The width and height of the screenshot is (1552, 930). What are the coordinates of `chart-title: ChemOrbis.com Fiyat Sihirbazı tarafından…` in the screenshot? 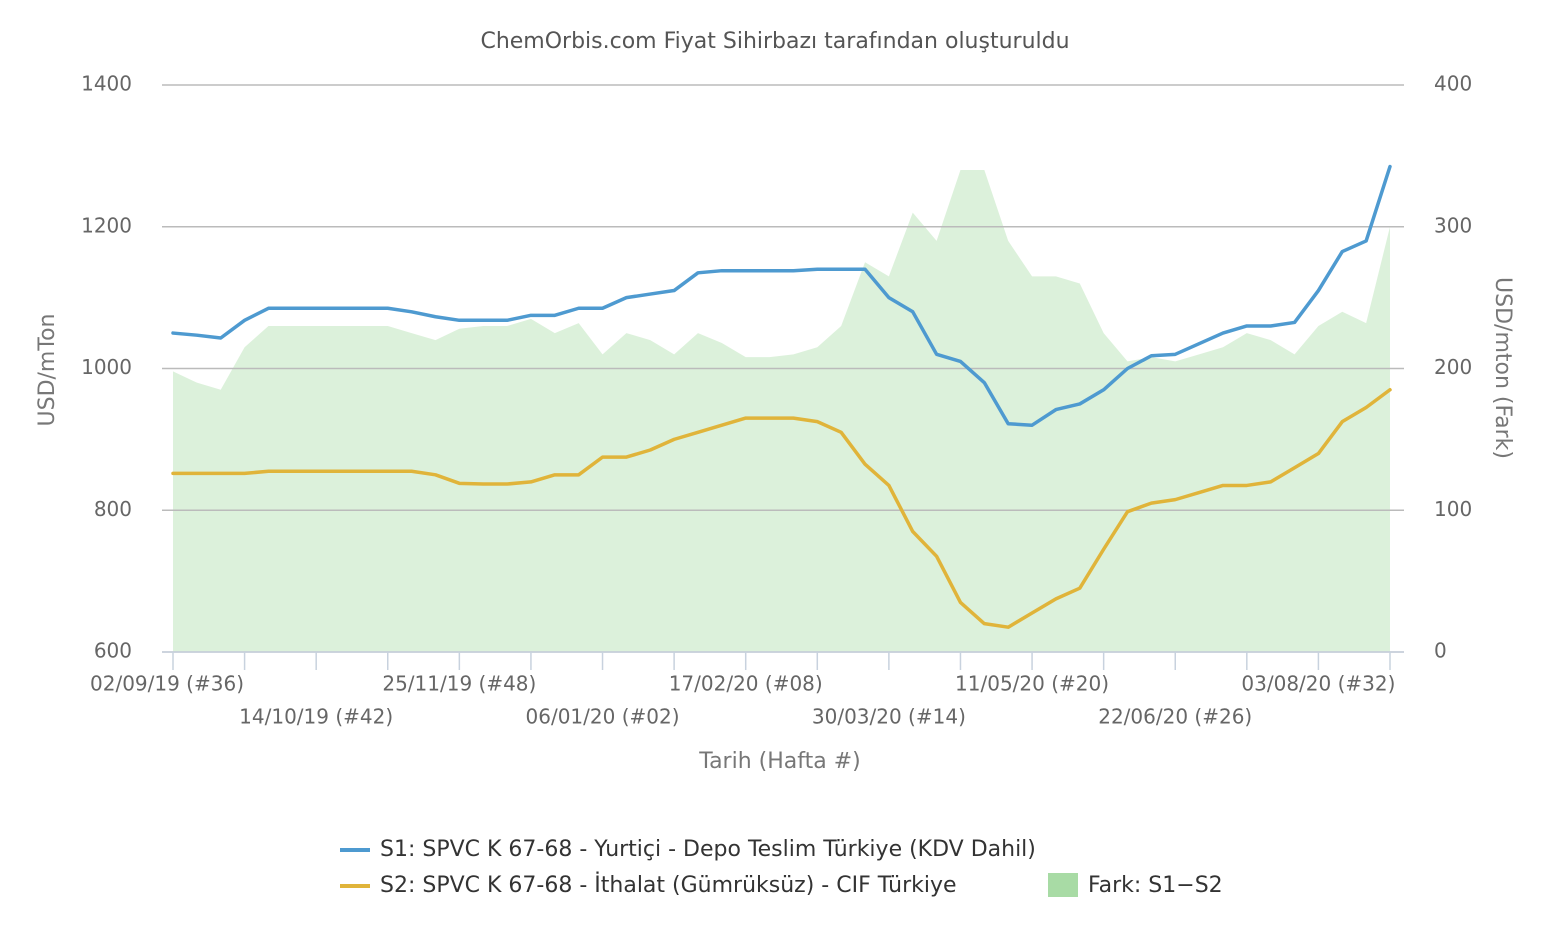 It's located at (774, 41).